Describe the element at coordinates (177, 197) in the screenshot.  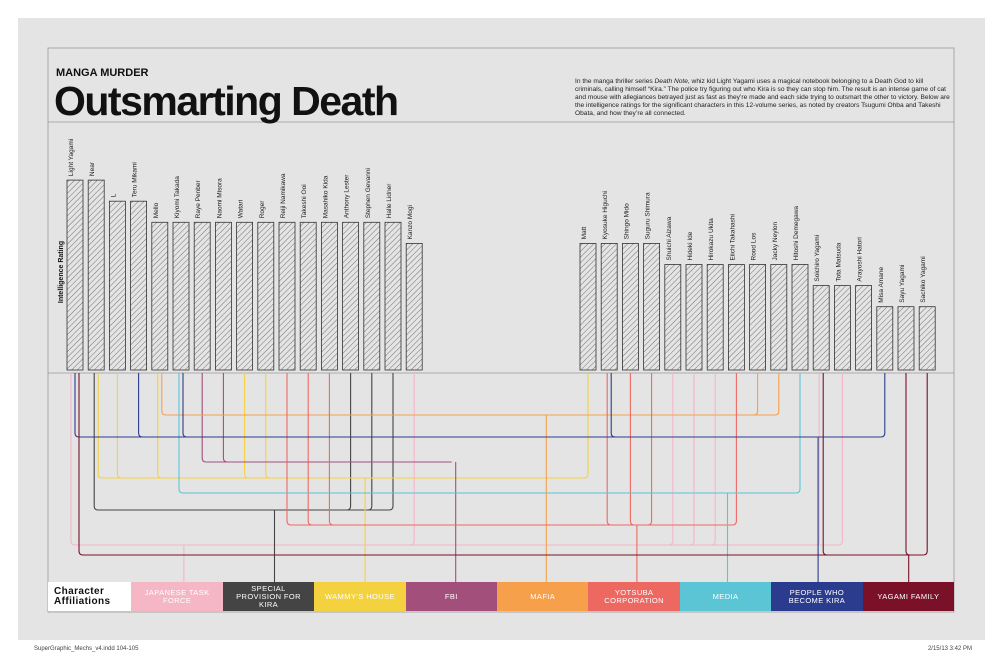
I see `bar-label: Kiyomi Takada` at that location.